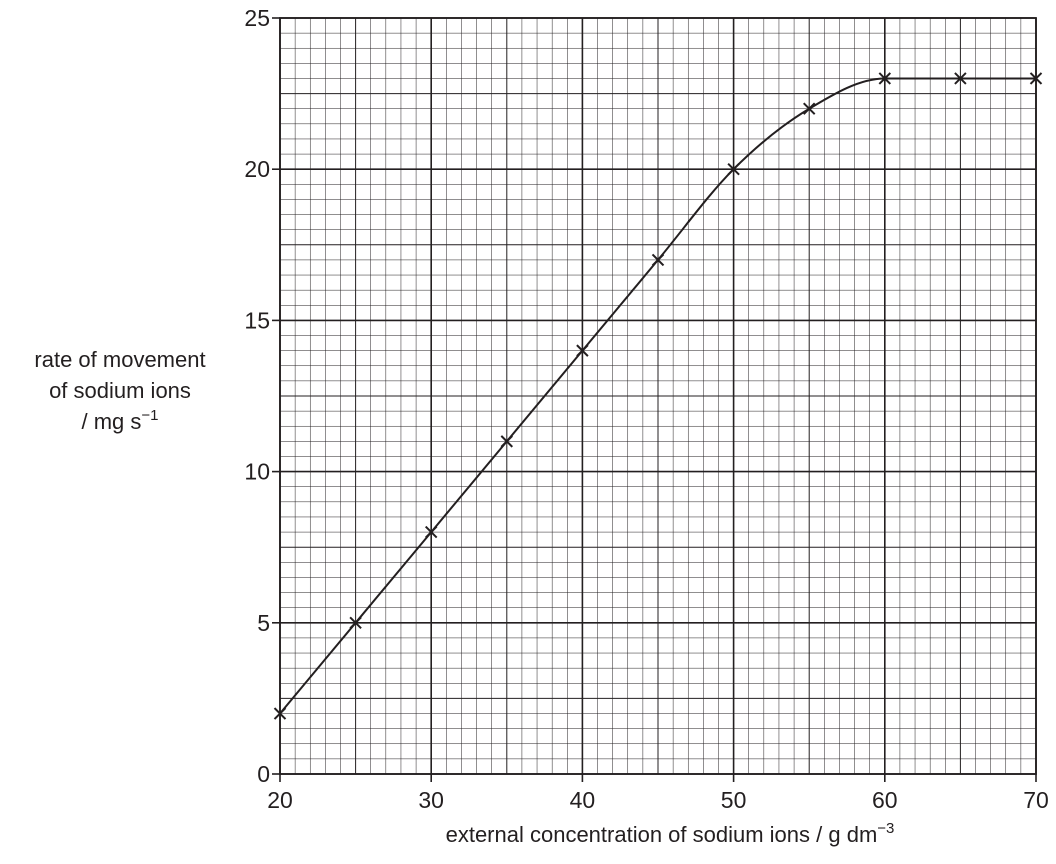 This screenshot has width=1056, height=864. Describe the element at coordinates (885, 800) in the screenshot. I see `x-tick-label: 60` at that location.